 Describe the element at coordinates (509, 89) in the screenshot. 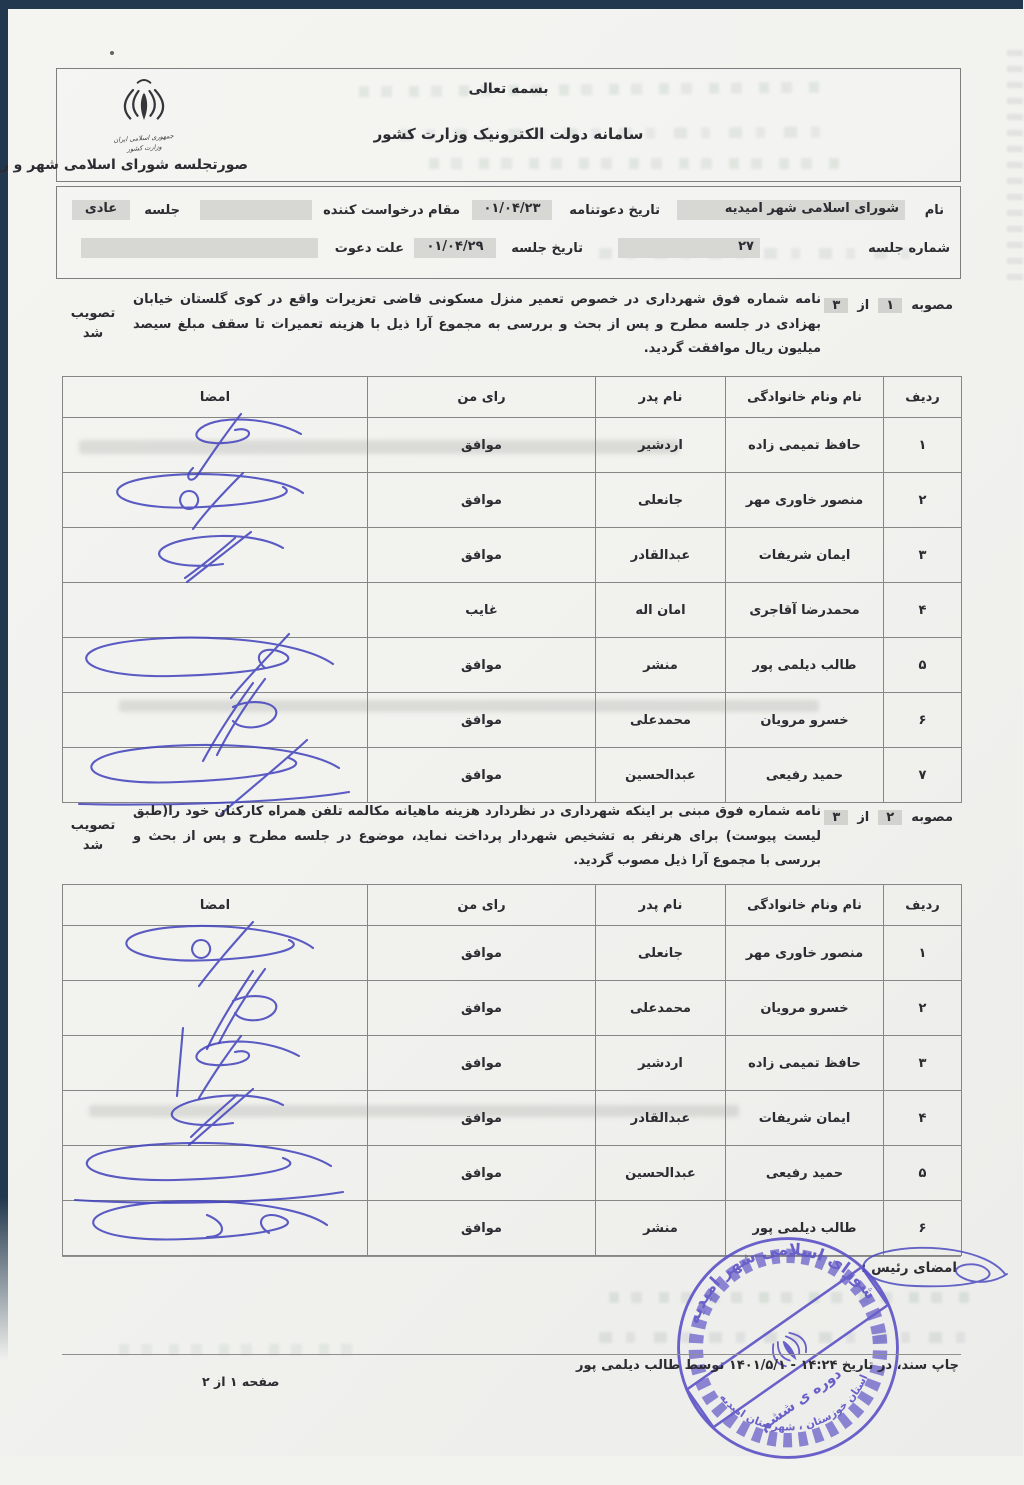

I see `bismillah-text: بسمه تعالی` at that location.